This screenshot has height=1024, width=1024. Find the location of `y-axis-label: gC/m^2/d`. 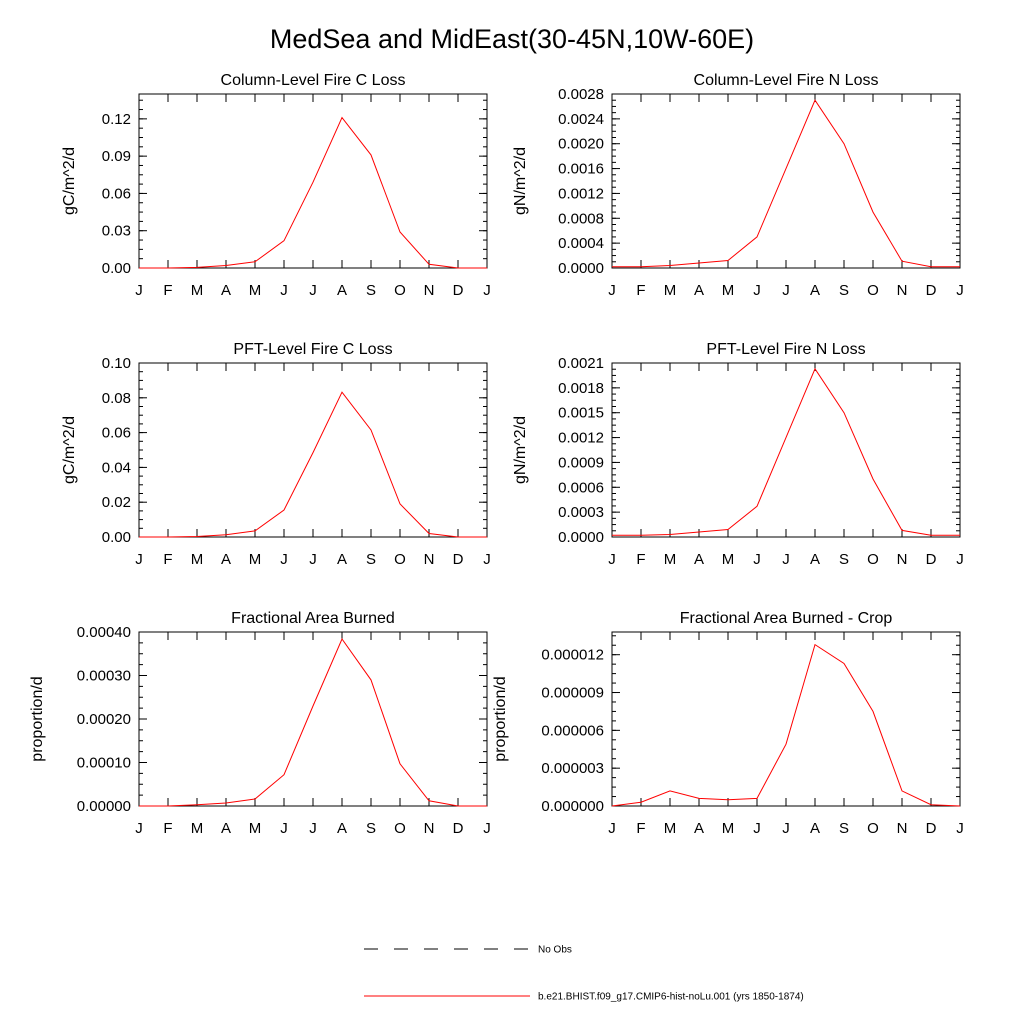

y-axis-label: gC/m^2/d is located at coordinates (69, 450).